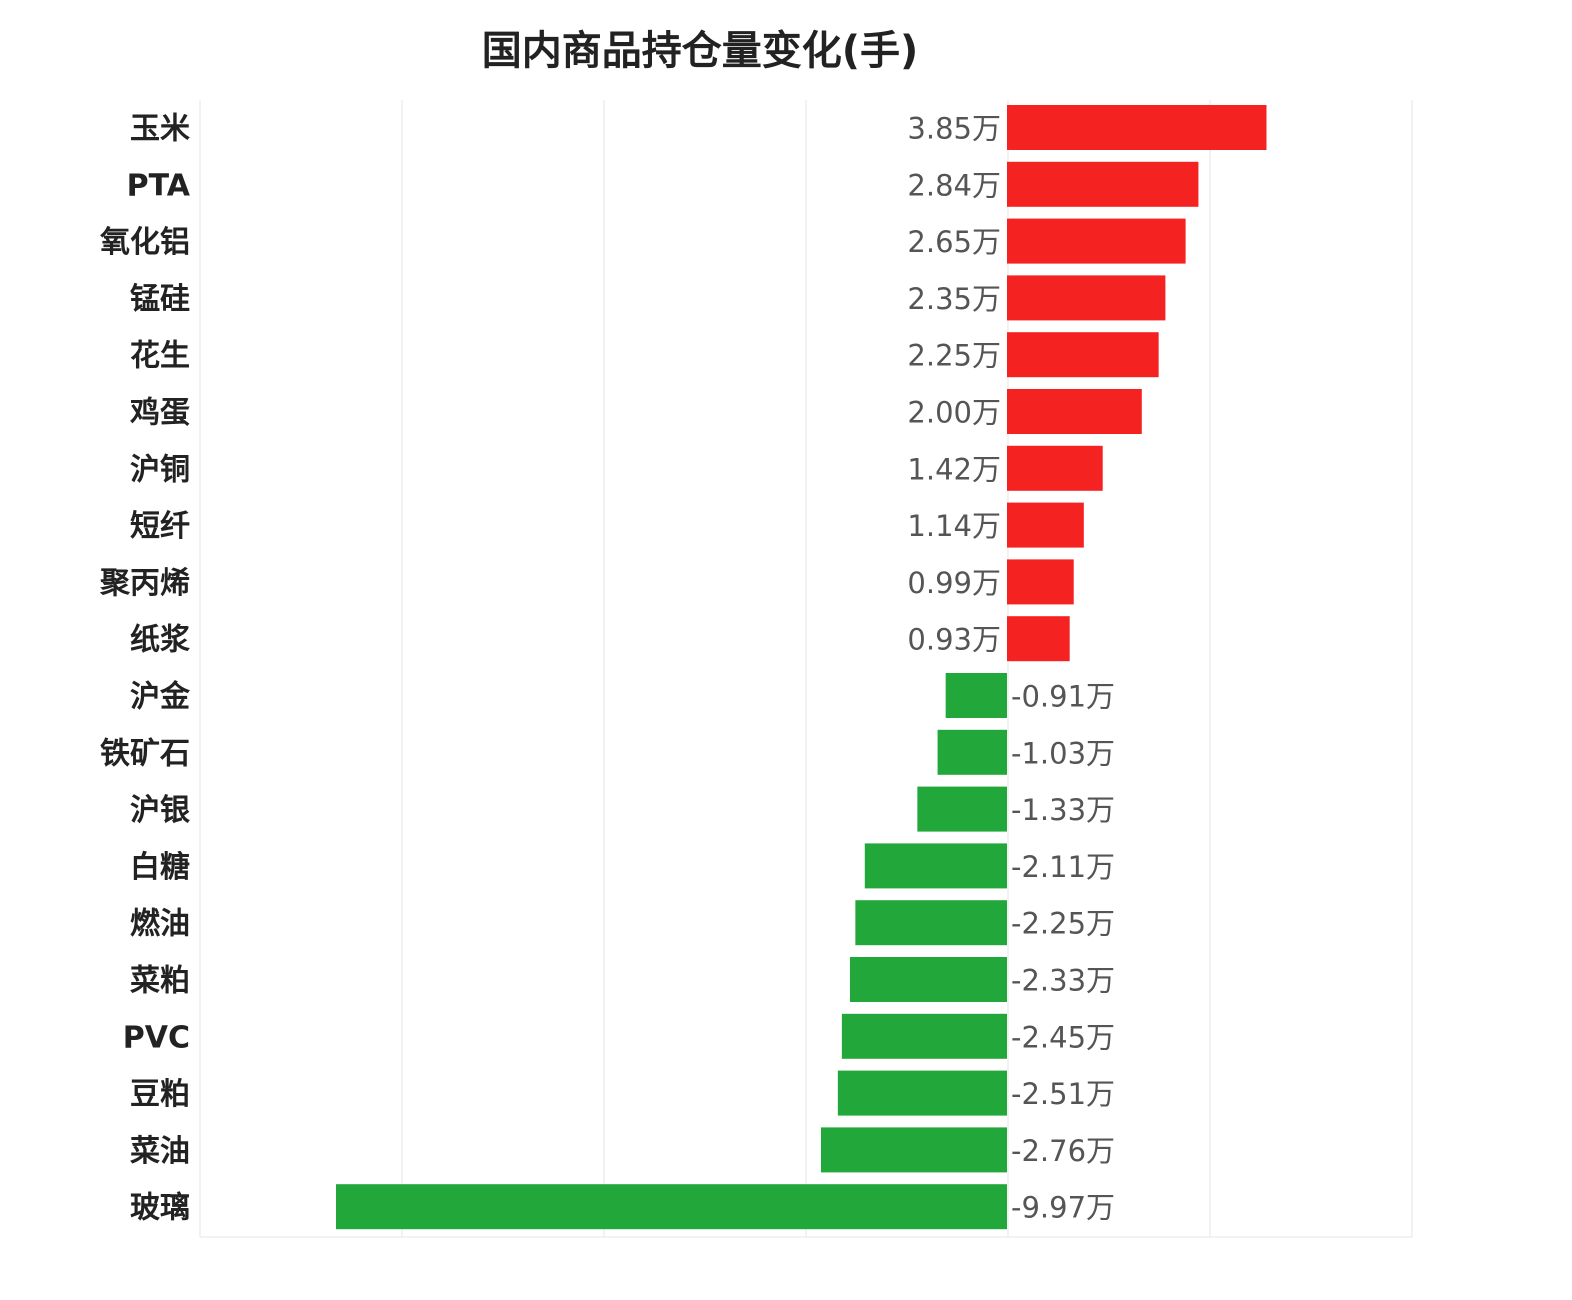  I want to click on value-label: 1.14万, so click(954, 526).